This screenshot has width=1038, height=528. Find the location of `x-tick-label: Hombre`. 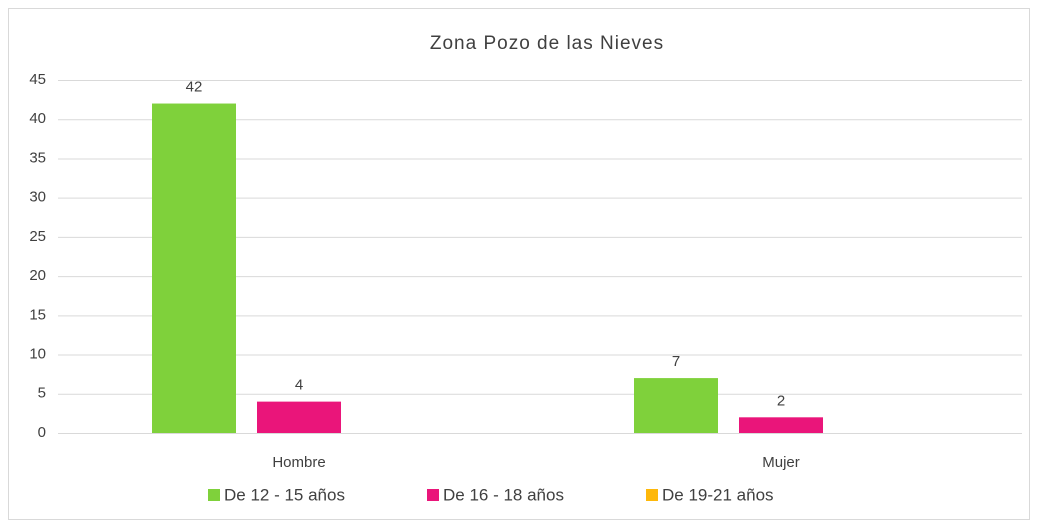

x-tick-label: Hombre is located at coordinates (298, 462).